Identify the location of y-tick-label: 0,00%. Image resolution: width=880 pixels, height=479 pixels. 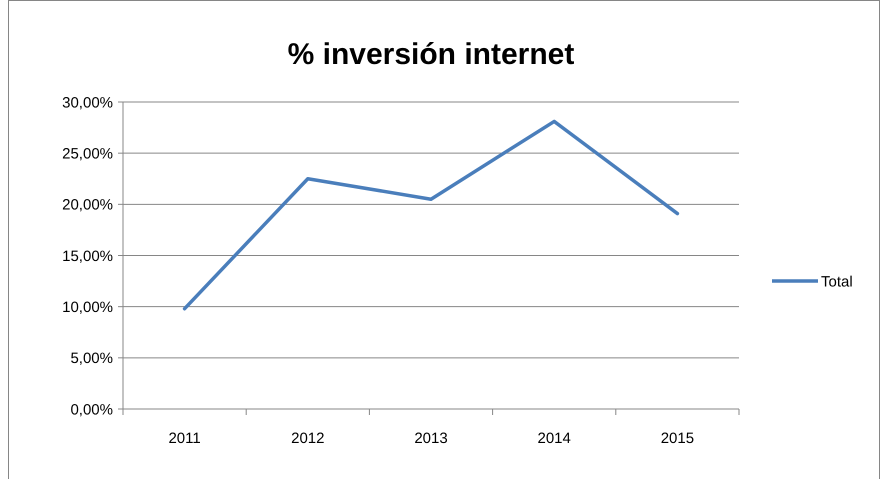
(91, 409).